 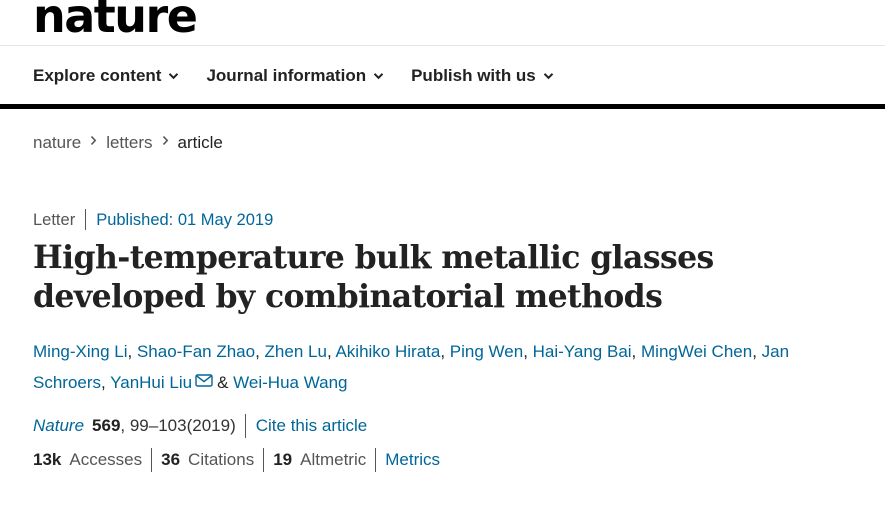 What do you see at coordinates (697, 351) in the screenshot?
I see `author-link: MingWei Chen` at bounding box center [697, 351].